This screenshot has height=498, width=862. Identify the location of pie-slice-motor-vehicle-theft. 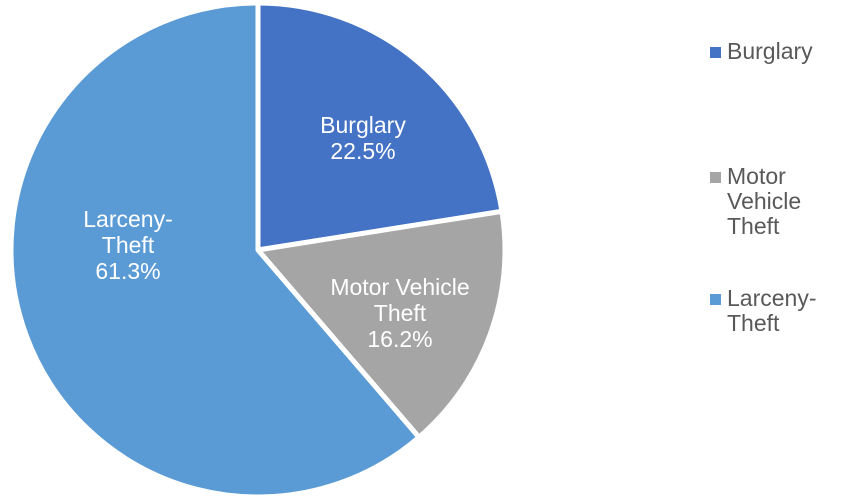
(381, 324).